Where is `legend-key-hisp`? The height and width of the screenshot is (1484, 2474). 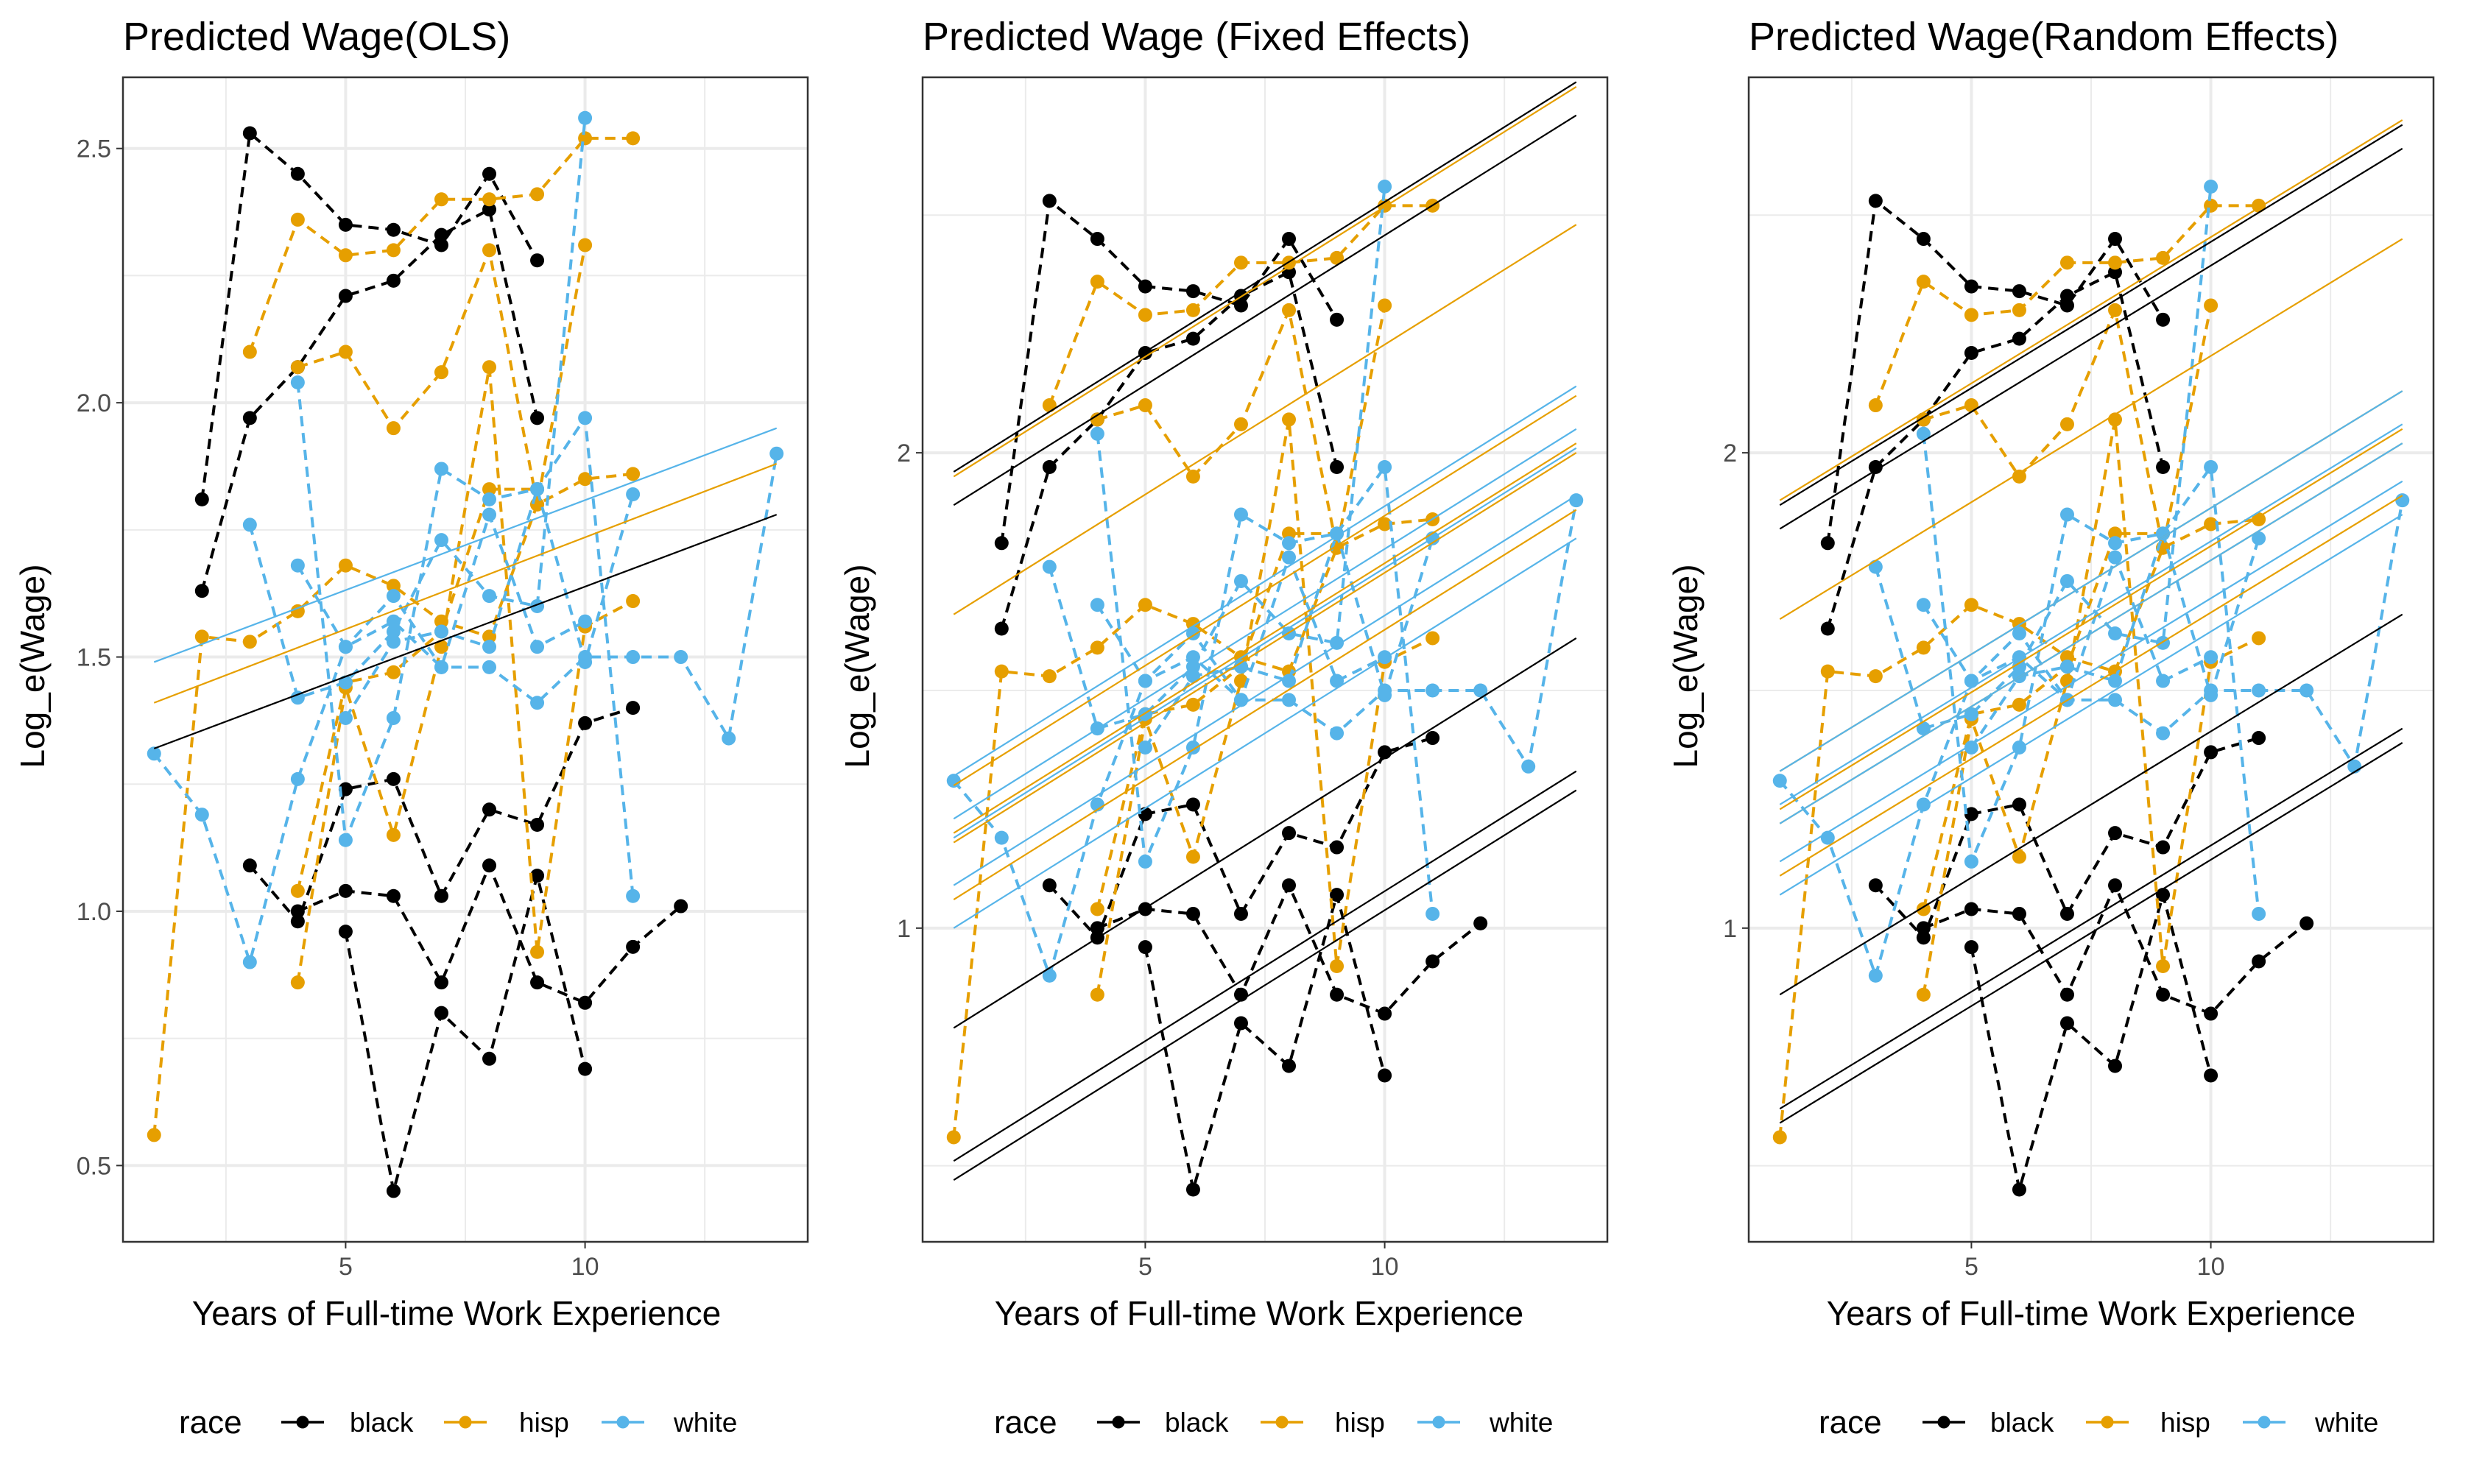 legend-key-hisp is located at coordinates (1282, 1422).